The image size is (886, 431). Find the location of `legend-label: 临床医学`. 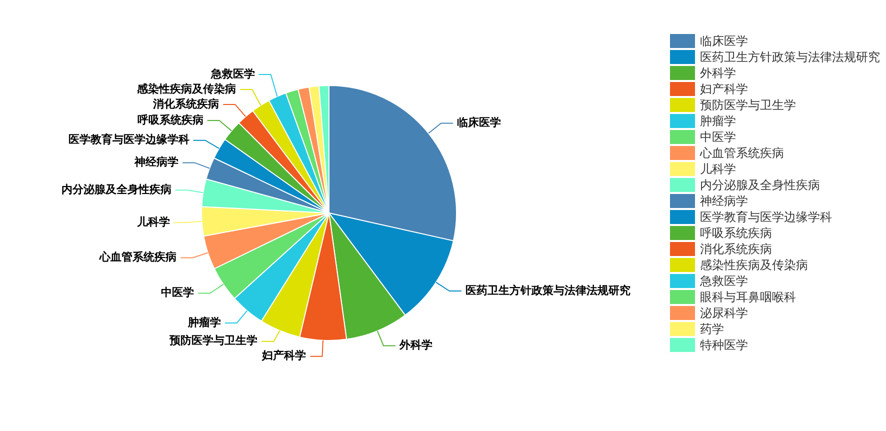

legend-label: 临床医学 is located at coordinates (724, 41).